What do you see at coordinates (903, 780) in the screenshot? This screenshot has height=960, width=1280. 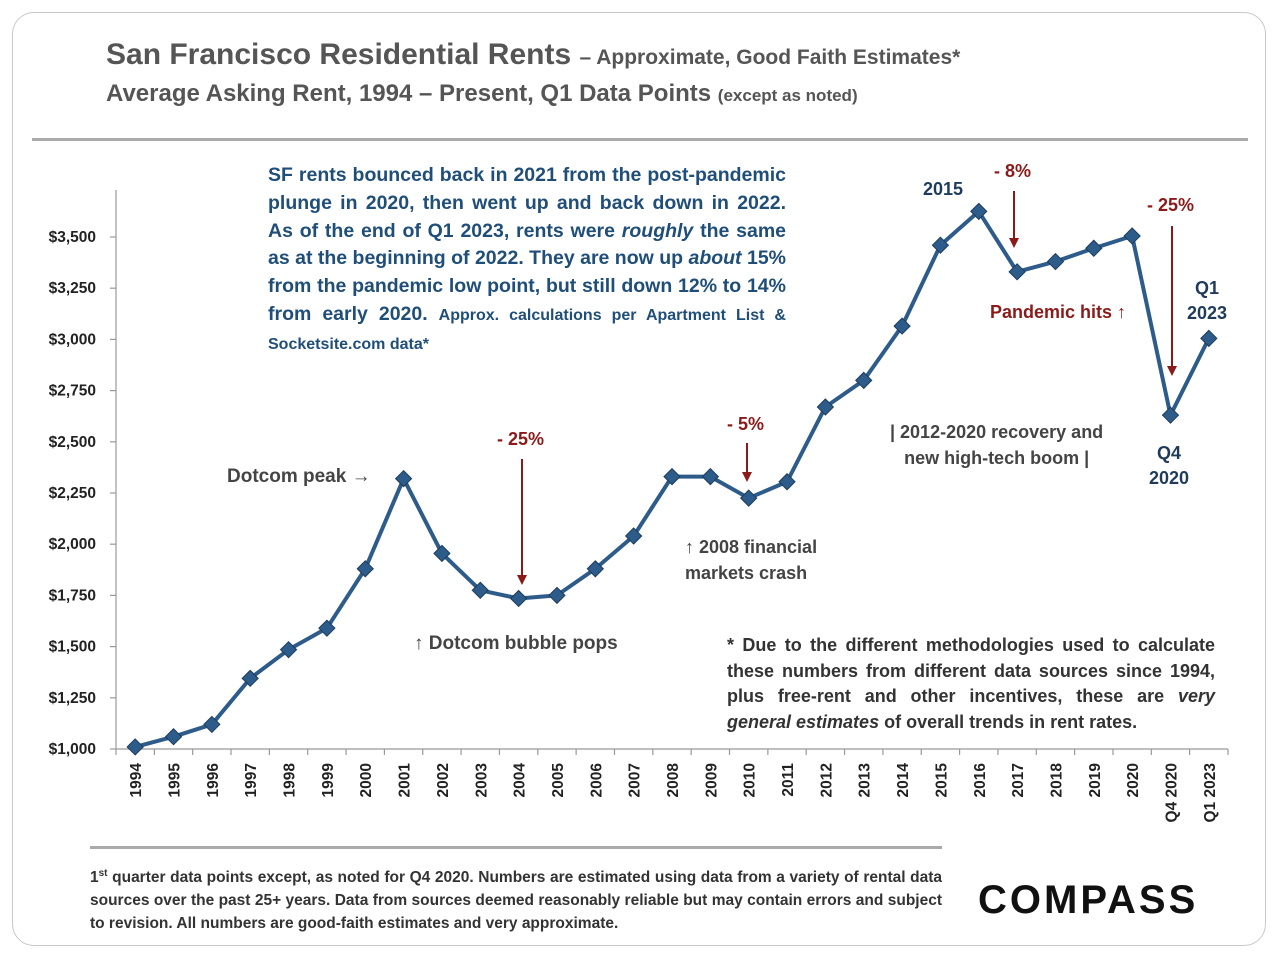 I see `x-tick-label: 2014` at bounding box center [903, 780].